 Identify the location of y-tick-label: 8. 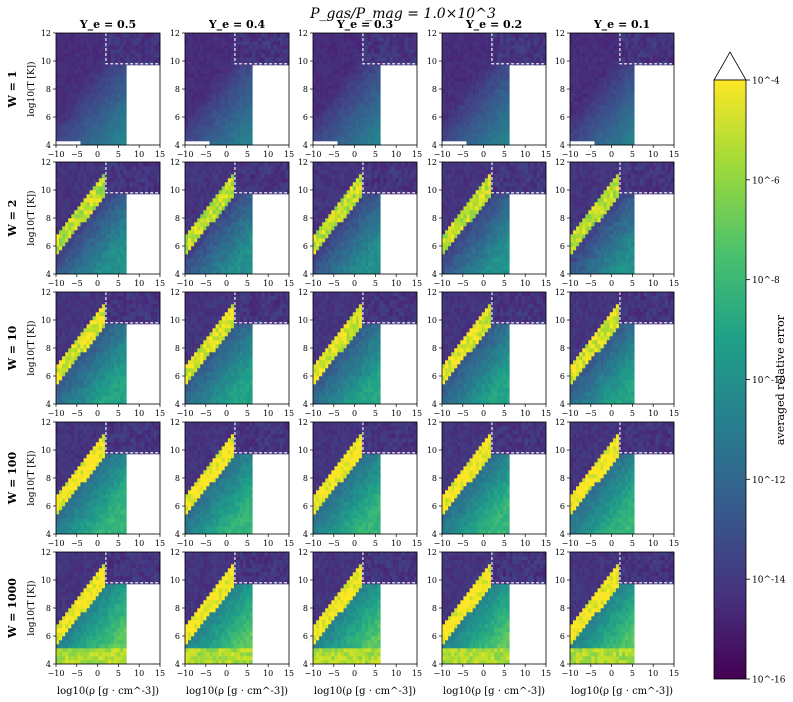
(48, 89).